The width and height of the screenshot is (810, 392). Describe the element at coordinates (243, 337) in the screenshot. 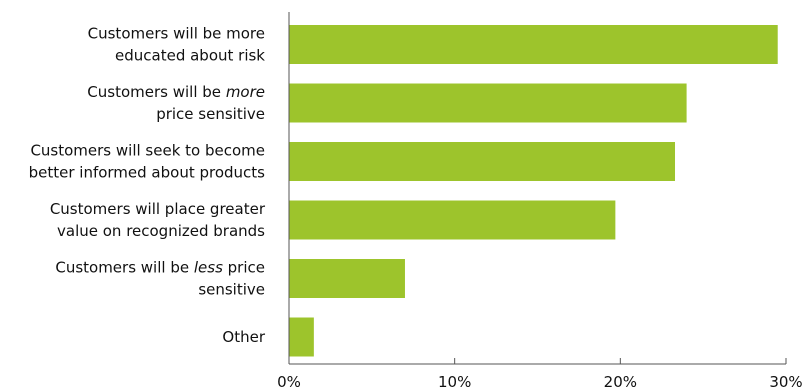

I see `category-label-5: Other` at that location.